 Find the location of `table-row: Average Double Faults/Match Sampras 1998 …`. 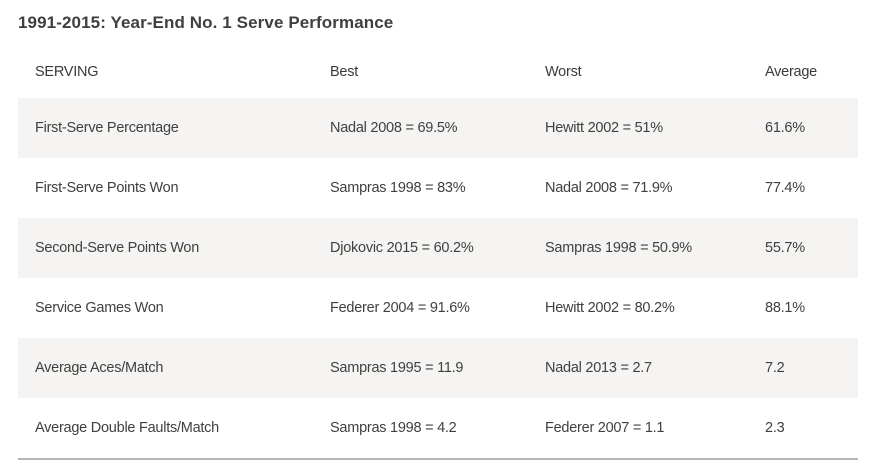

table-row: Average Double Faults/Match Sampras 1998 … is located at coordinates (438, 428).